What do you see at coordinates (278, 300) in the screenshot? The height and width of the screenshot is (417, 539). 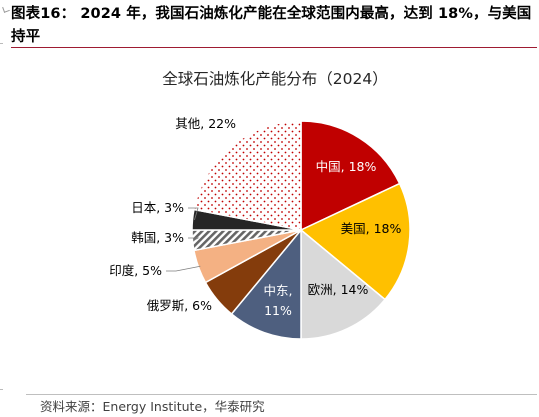 I see `slice-label-4: 中东, 11%` at bounding box center [278, 300].